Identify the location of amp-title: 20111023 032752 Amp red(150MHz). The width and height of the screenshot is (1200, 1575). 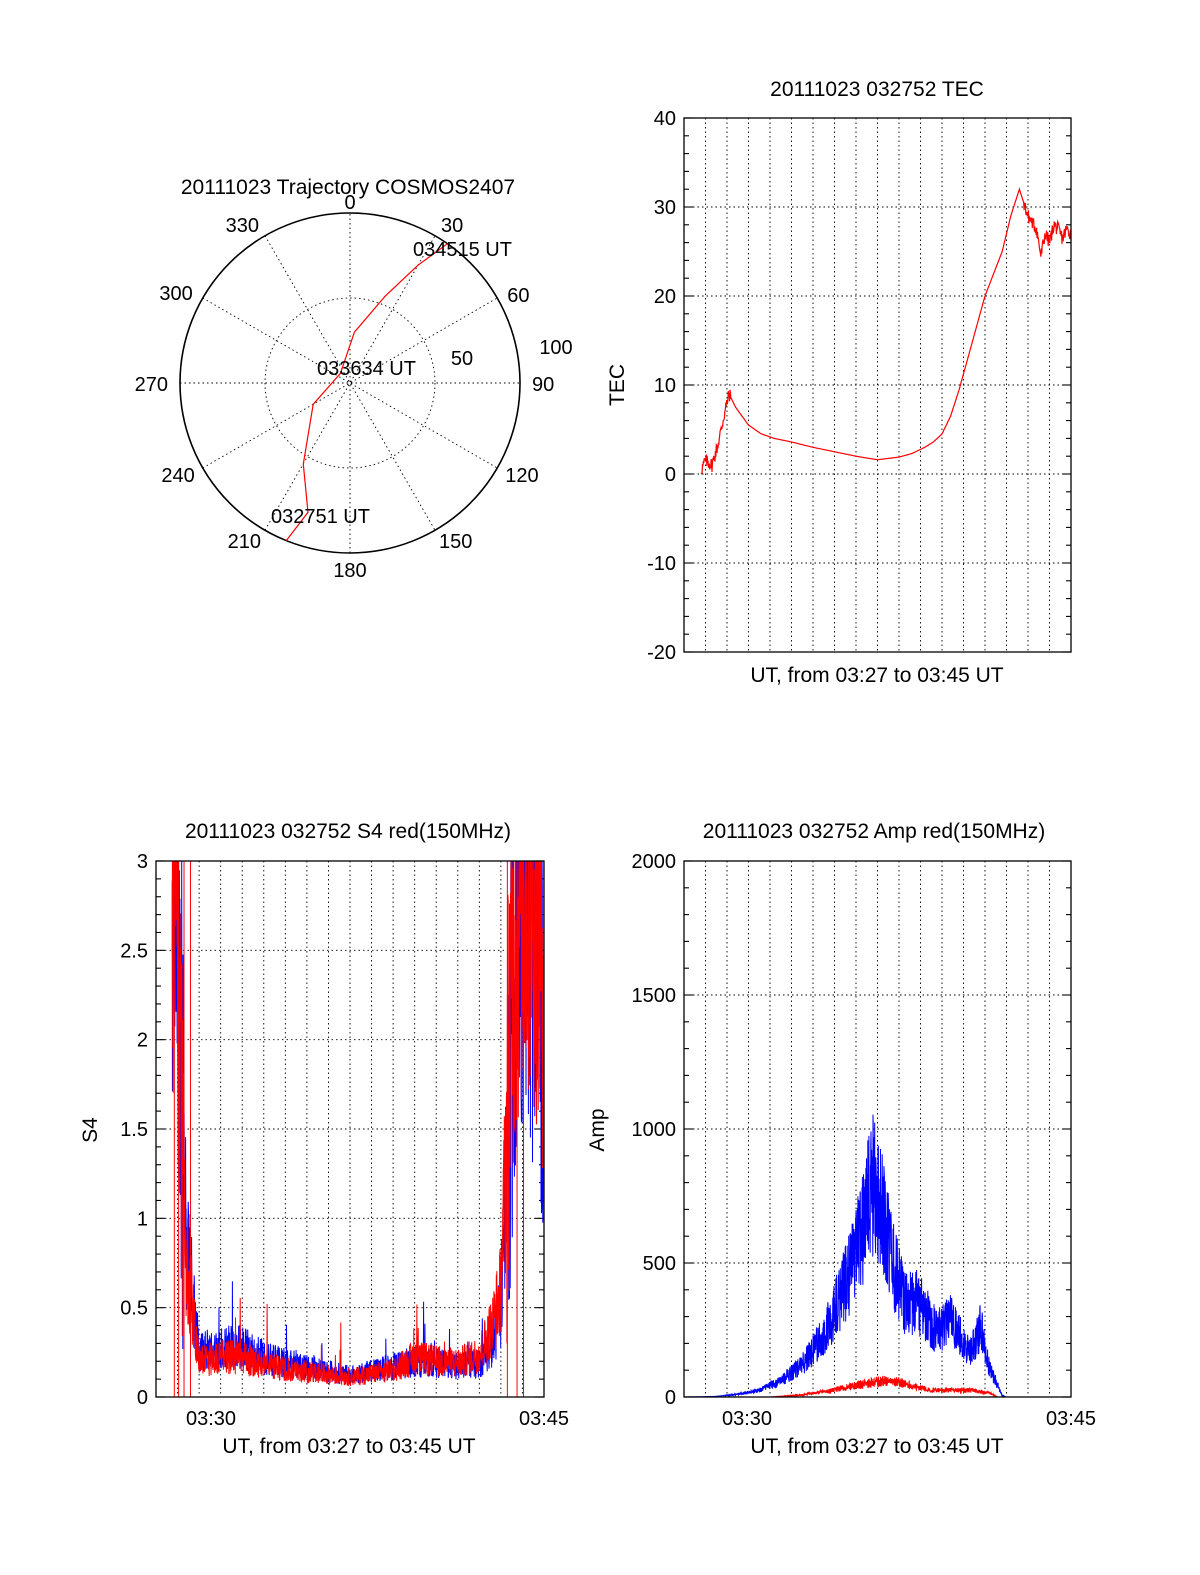
(874, 831).